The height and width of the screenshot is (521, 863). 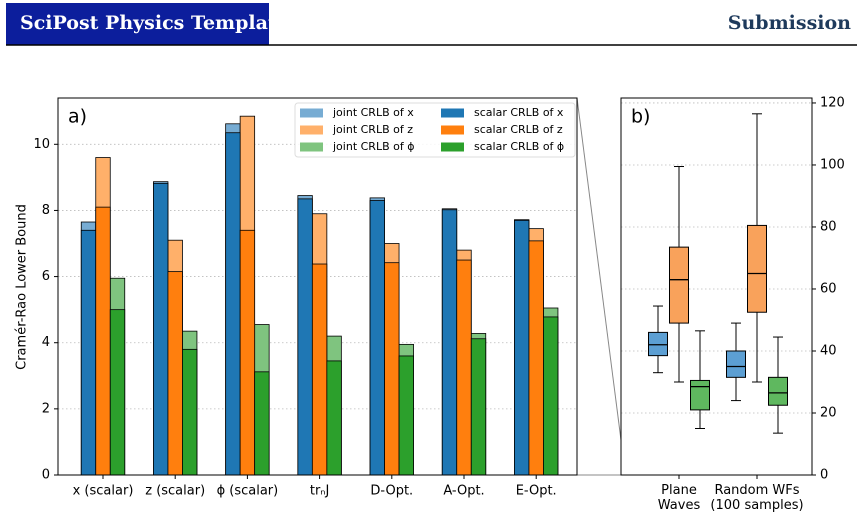 I want to click on legend-box, so click(x=435, y=130).